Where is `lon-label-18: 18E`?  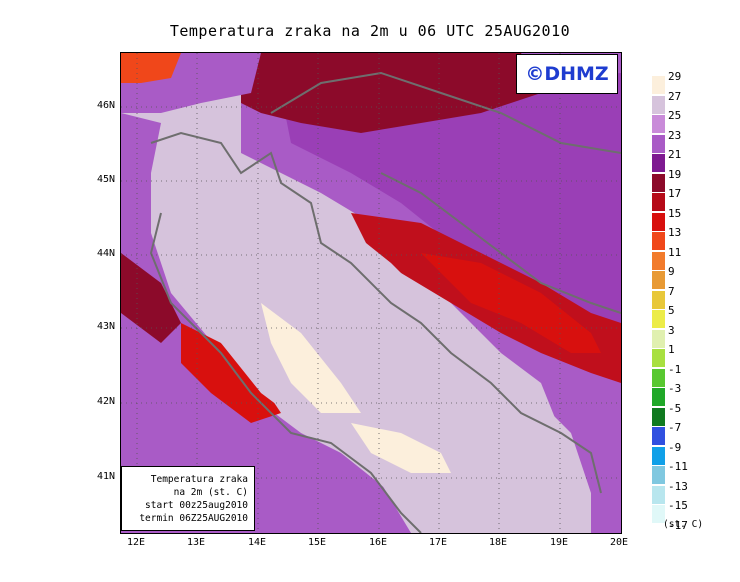 lon-label-18: 18E is located at coordinates (498, 542).